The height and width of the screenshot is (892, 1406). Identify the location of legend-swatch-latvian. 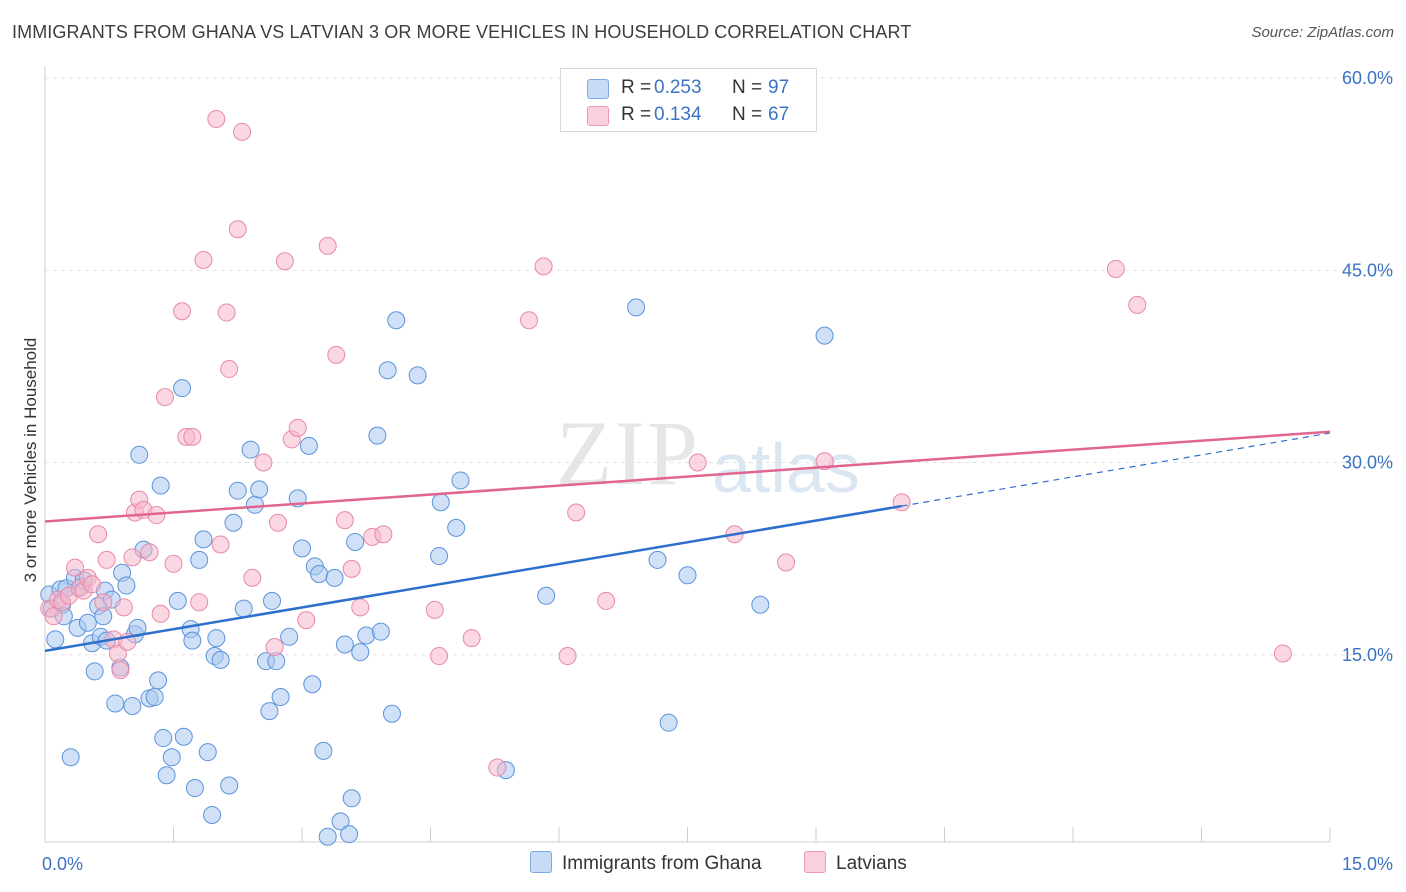
(598, 116).